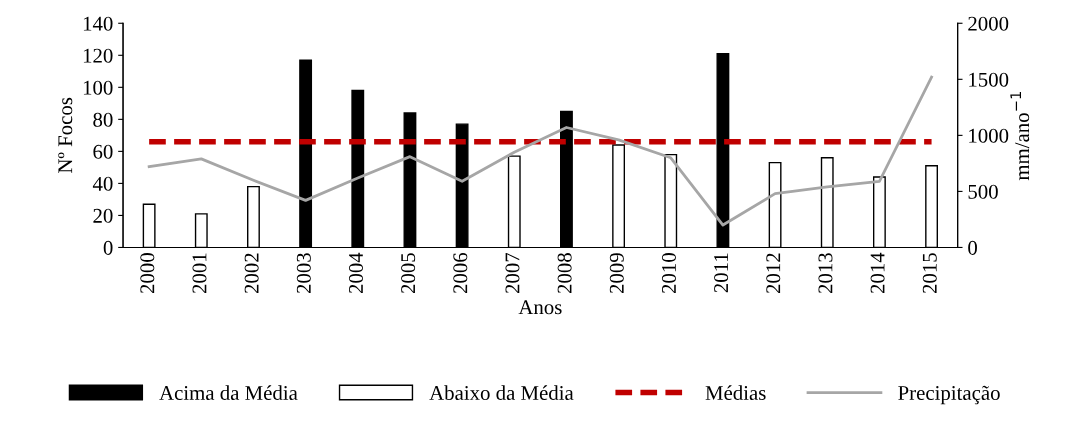  I want to click on y2-tick-label: 2000, so click(988, 23).